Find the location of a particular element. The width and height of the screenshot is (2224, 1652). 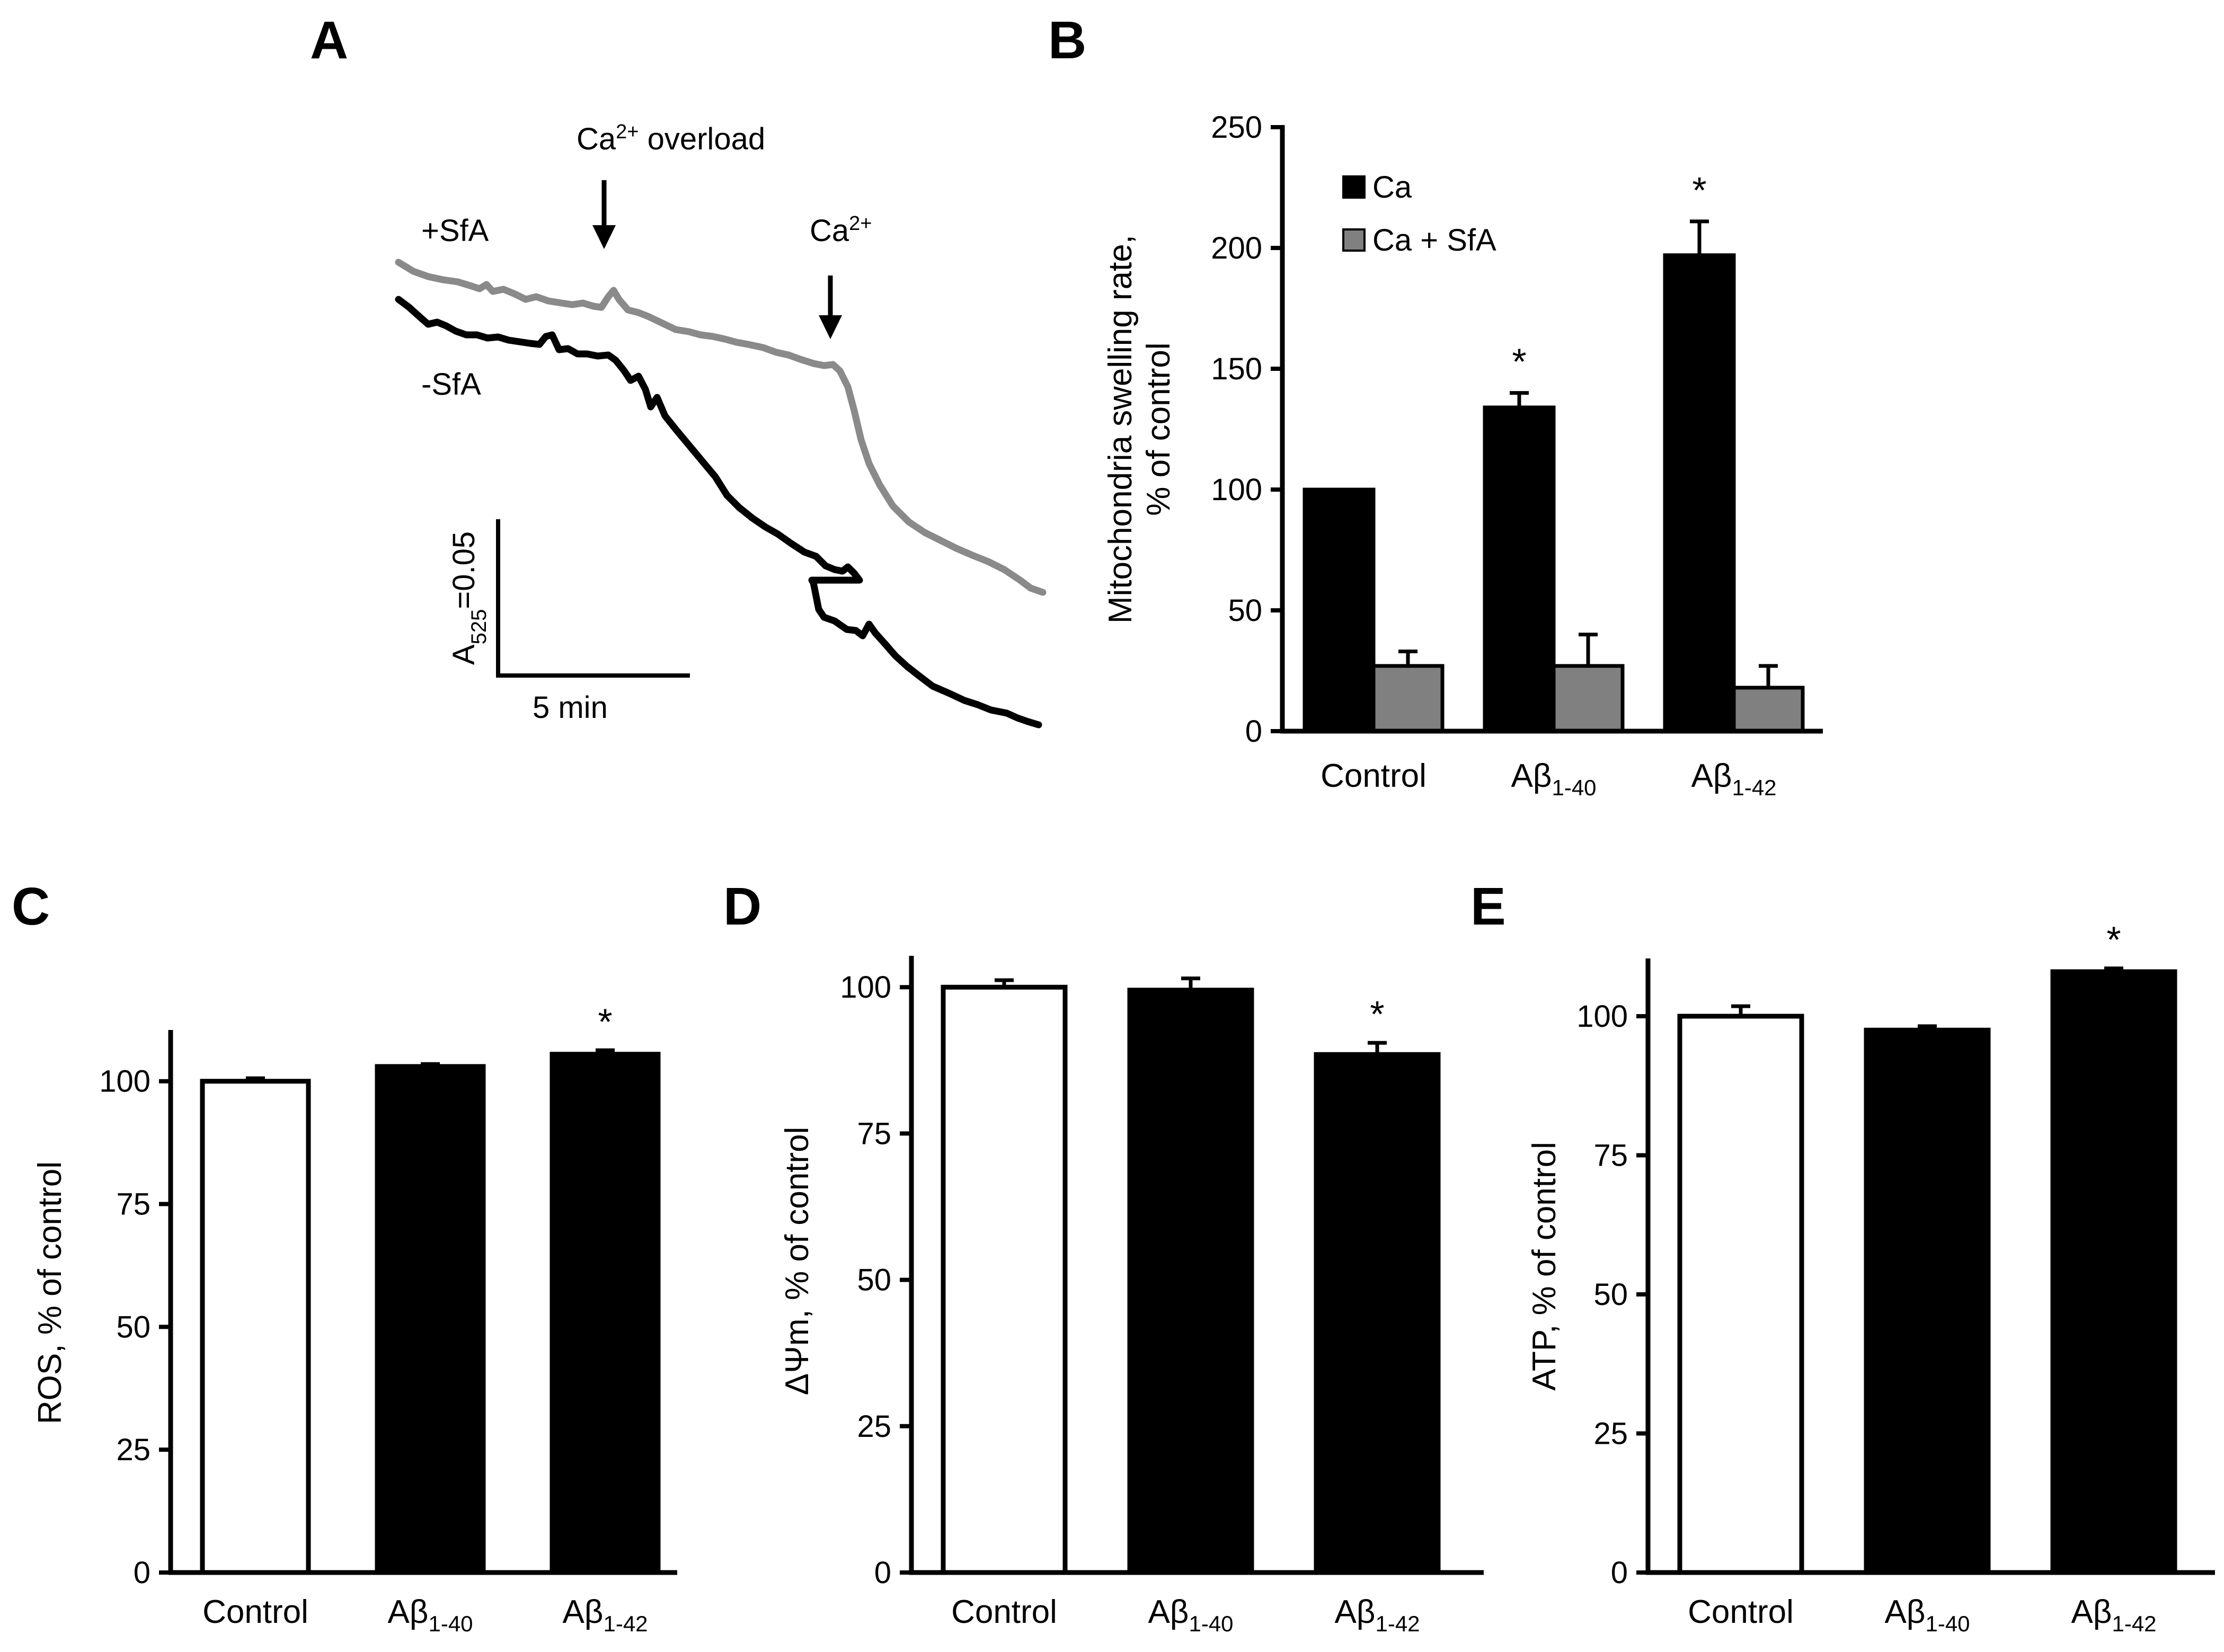

category-label-d: Control is located at coordinates (1004, 1612).